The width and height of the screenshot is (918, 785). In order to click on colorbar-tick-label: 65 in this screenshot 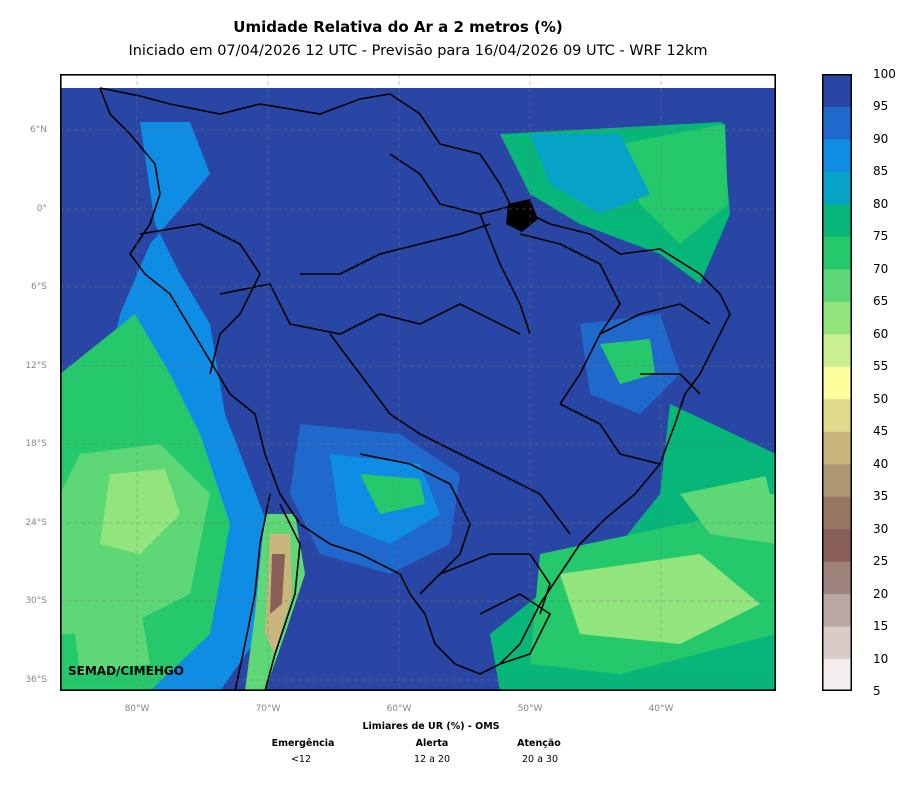, I will do `click(881, 301)`.